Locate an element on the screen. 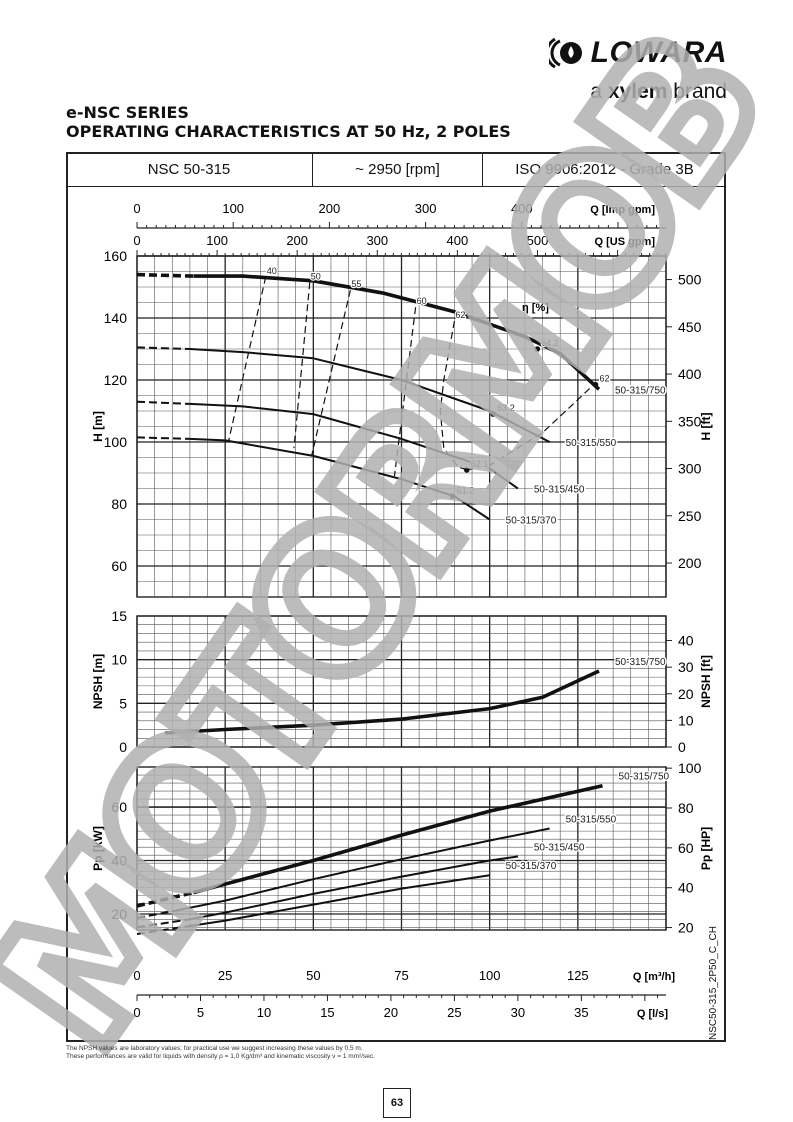 The image size is (793, 1122). top-axis-tick-label: 300 is located at coordinates (426, 208).